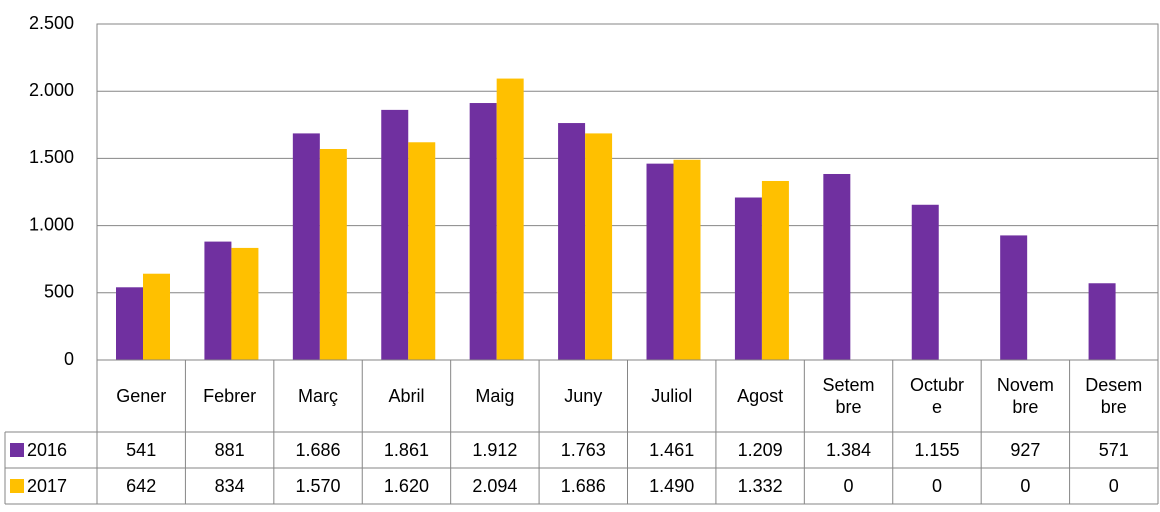 The height and width of the screenshot is (512, 1160). I want to click on y-tick-label: 1.000, so click(51, 224).